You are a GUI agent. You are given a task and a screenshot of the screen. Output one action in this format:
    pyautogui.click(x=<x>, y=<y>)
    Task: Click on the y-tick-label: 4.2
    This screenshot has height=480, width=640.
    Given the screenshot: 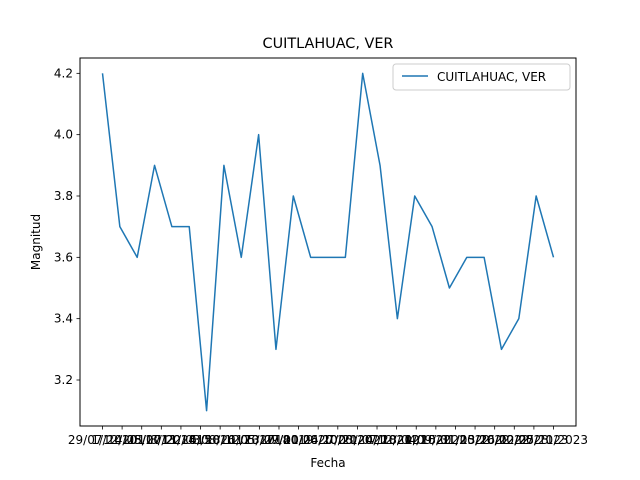 What is the action you would take?
    pyautogui.click(x=63, y=73)
    